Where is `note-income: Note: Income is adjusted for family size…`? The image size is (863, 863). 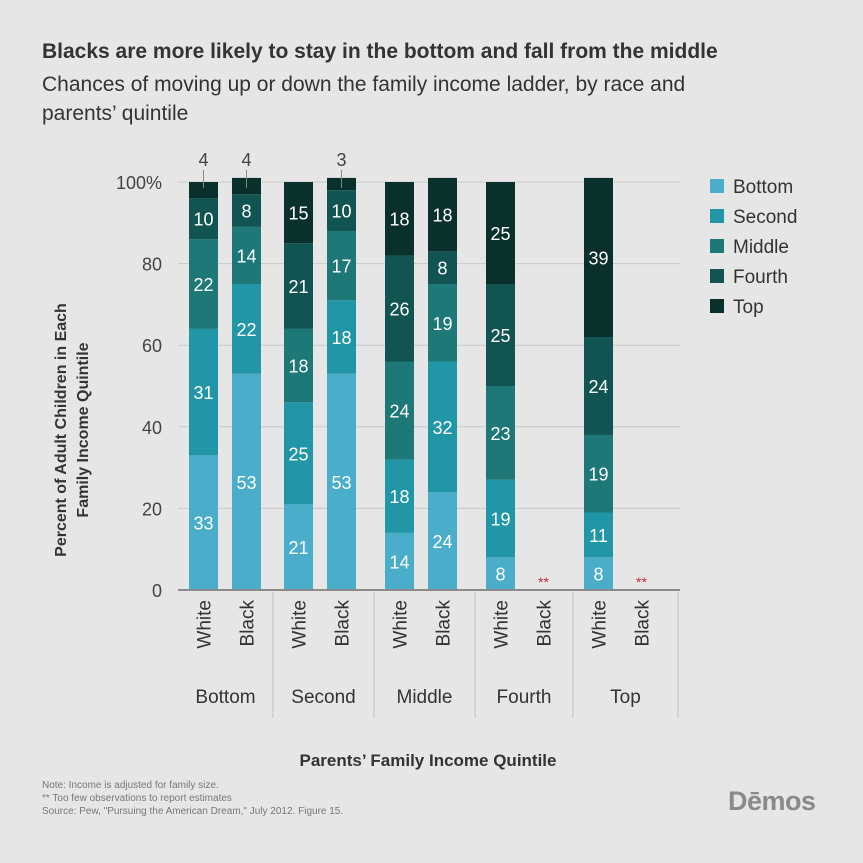
note-income: Note: Income is adjusted for family size… is located at coordinates (130, 785).